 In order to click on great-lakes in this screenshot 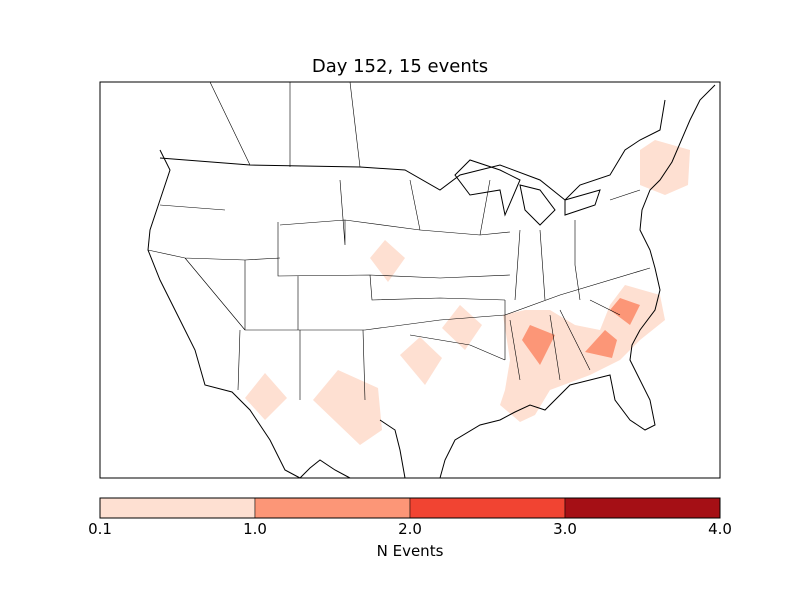, I will do `click(527, 192)`.